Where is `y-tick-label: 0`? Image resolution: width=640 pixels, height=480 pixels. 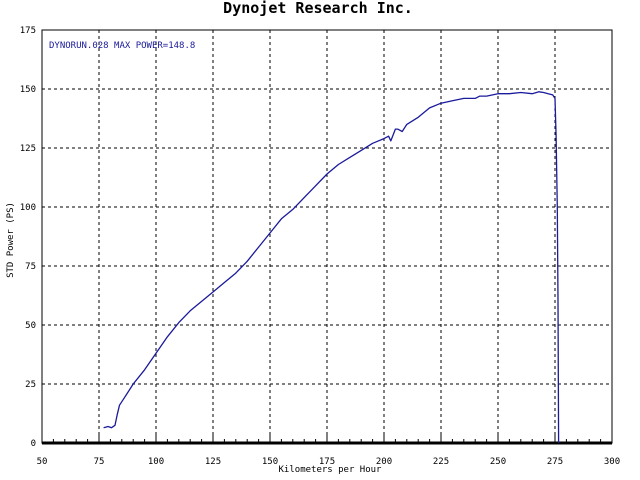 y-tick-label: 0 is located at coordinates (33, 444).